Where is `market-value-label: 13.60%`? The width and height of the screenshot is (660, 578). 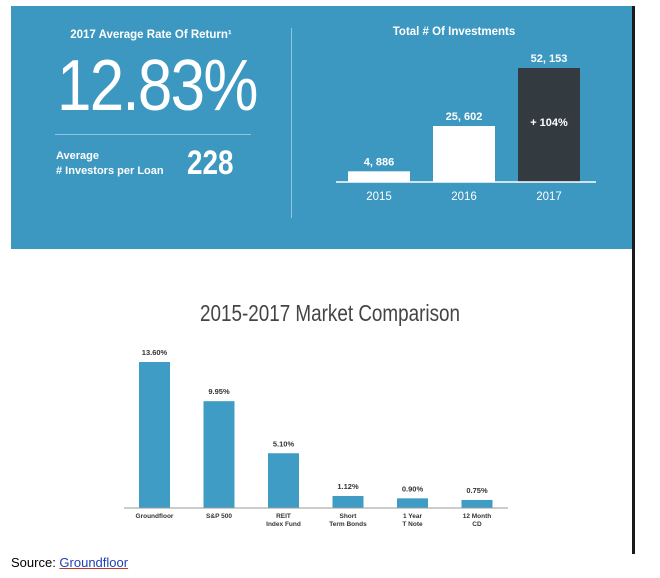
market-value-label: 13.60% is located at coordinates (155, 352).